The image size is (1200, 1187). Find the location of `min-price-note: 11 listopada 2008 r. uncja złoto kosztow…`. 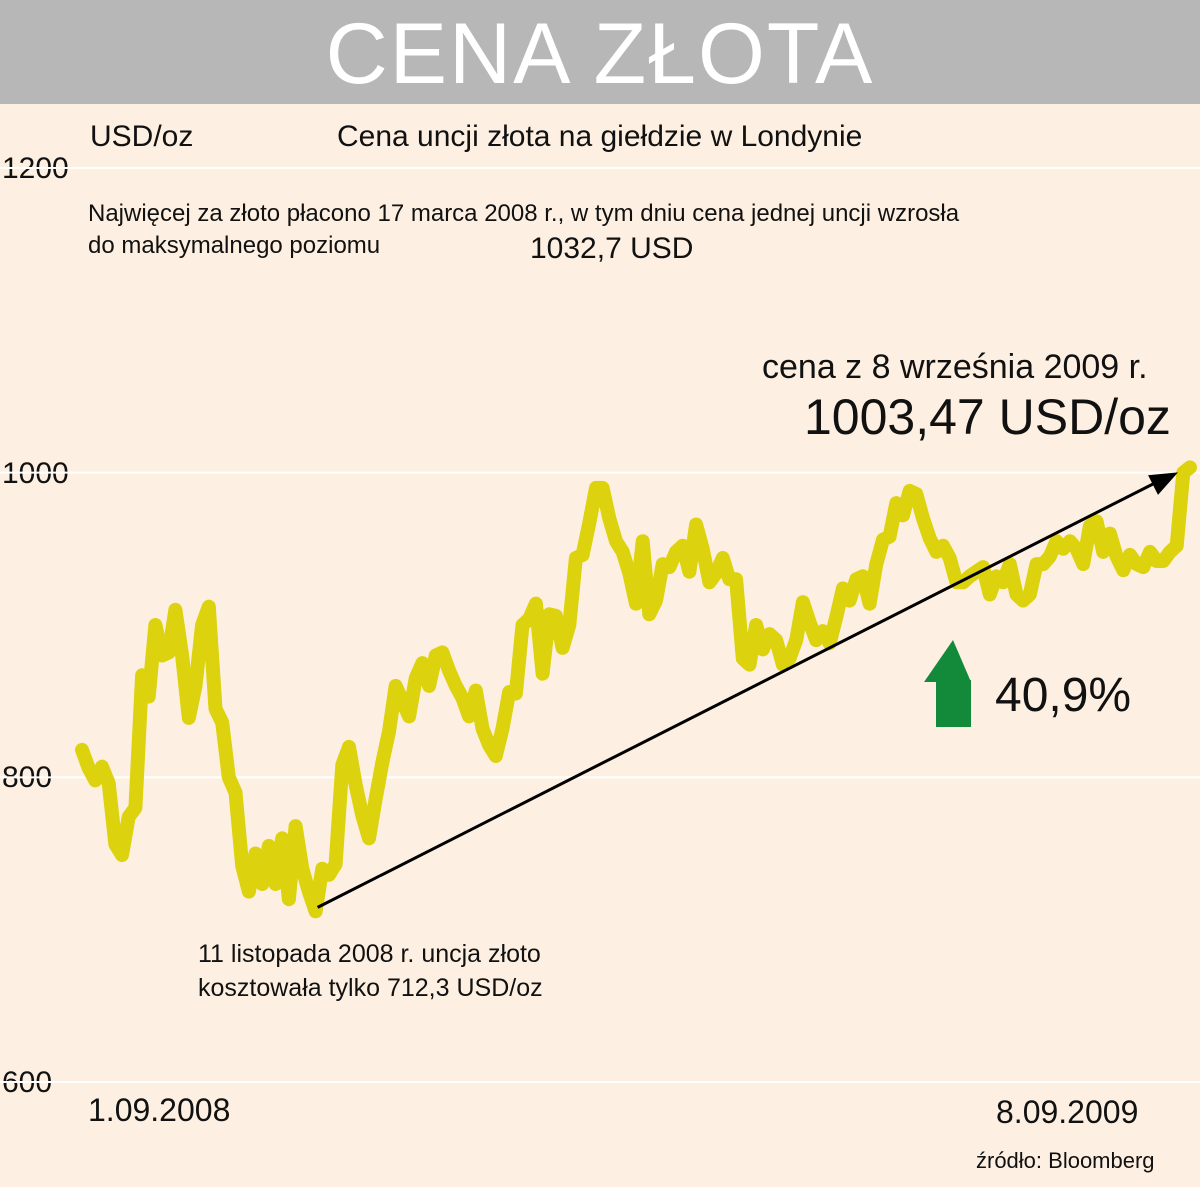

min-price-note: 11 listopada 2008 r. uncja złoto kosztow… is located at coordinates (370, 971).